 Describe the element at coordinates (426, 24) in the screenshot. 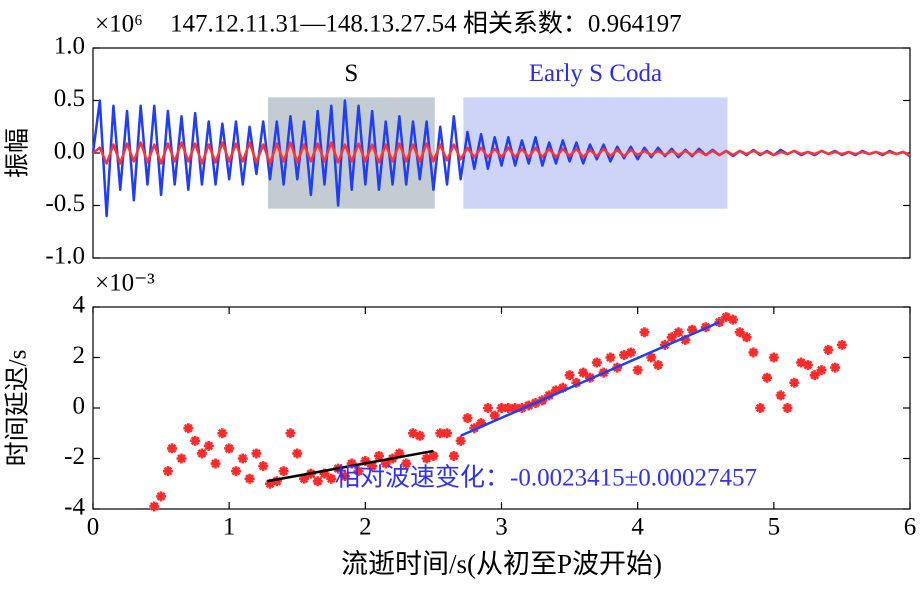

I see `chart-title: 147.12.11.31—148.13.27.54 相关系数：0.964197` at that location.